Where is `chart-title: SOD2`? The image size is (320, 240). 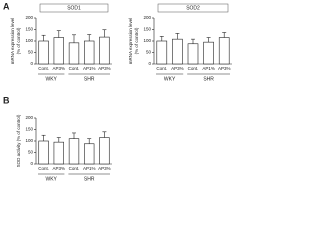 chart-title: SOD2 is located at coordinates (193, 8).